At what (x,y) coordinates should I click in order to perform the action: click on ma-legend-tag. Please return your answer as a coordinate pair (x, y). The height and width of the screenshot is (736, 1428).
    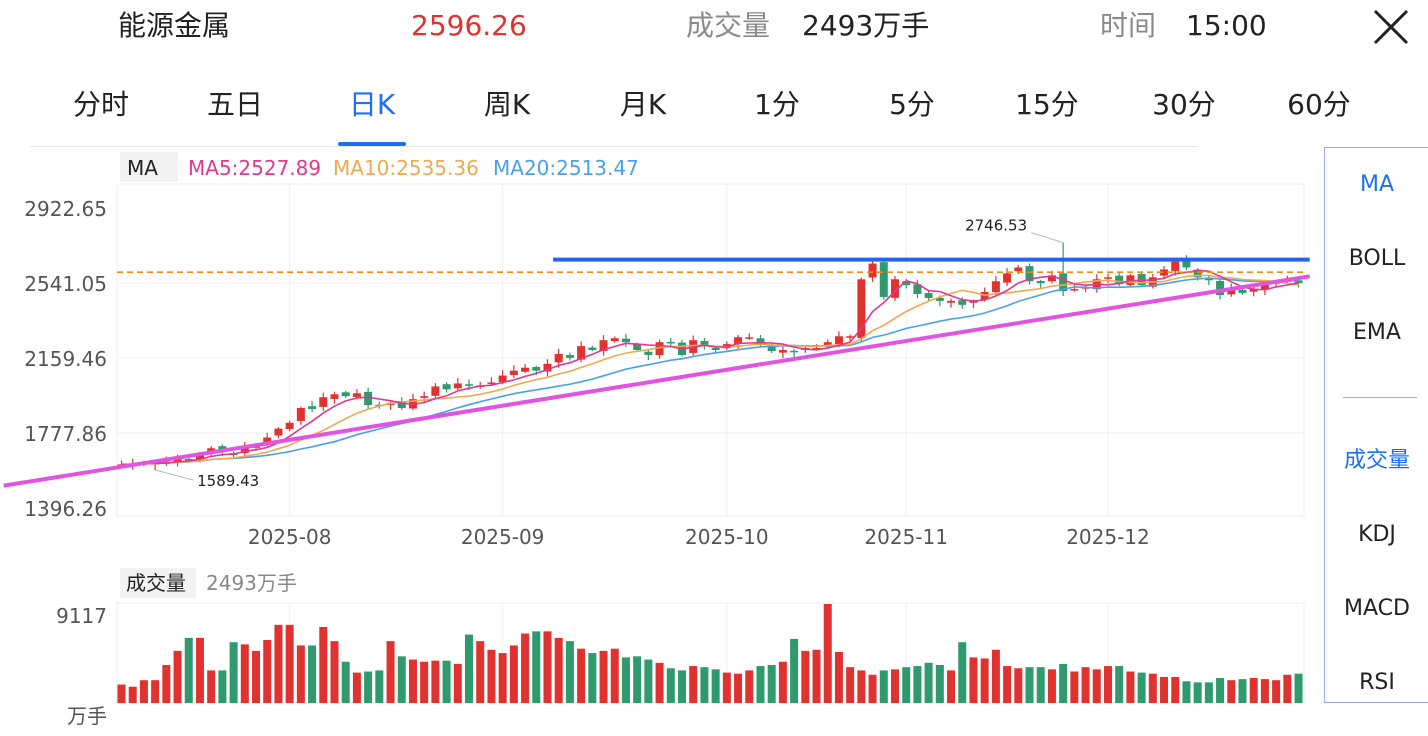
    Looking at the image, I should click on (149, 167).